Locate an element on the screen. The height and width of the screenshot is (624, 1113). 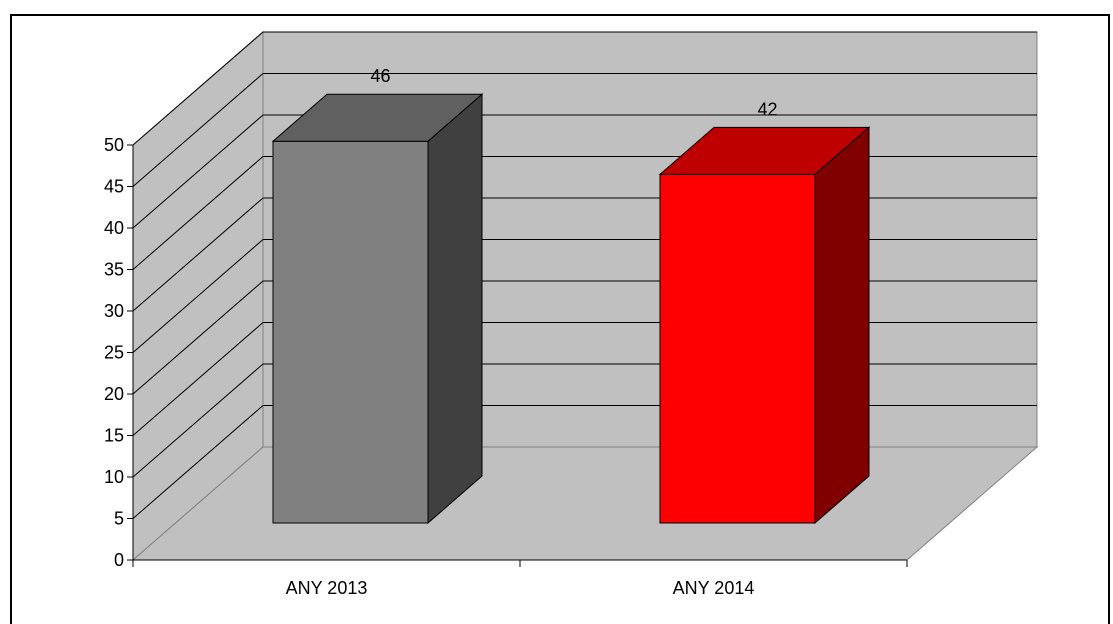
data-label: 46 is located at coordinates (380, 76).